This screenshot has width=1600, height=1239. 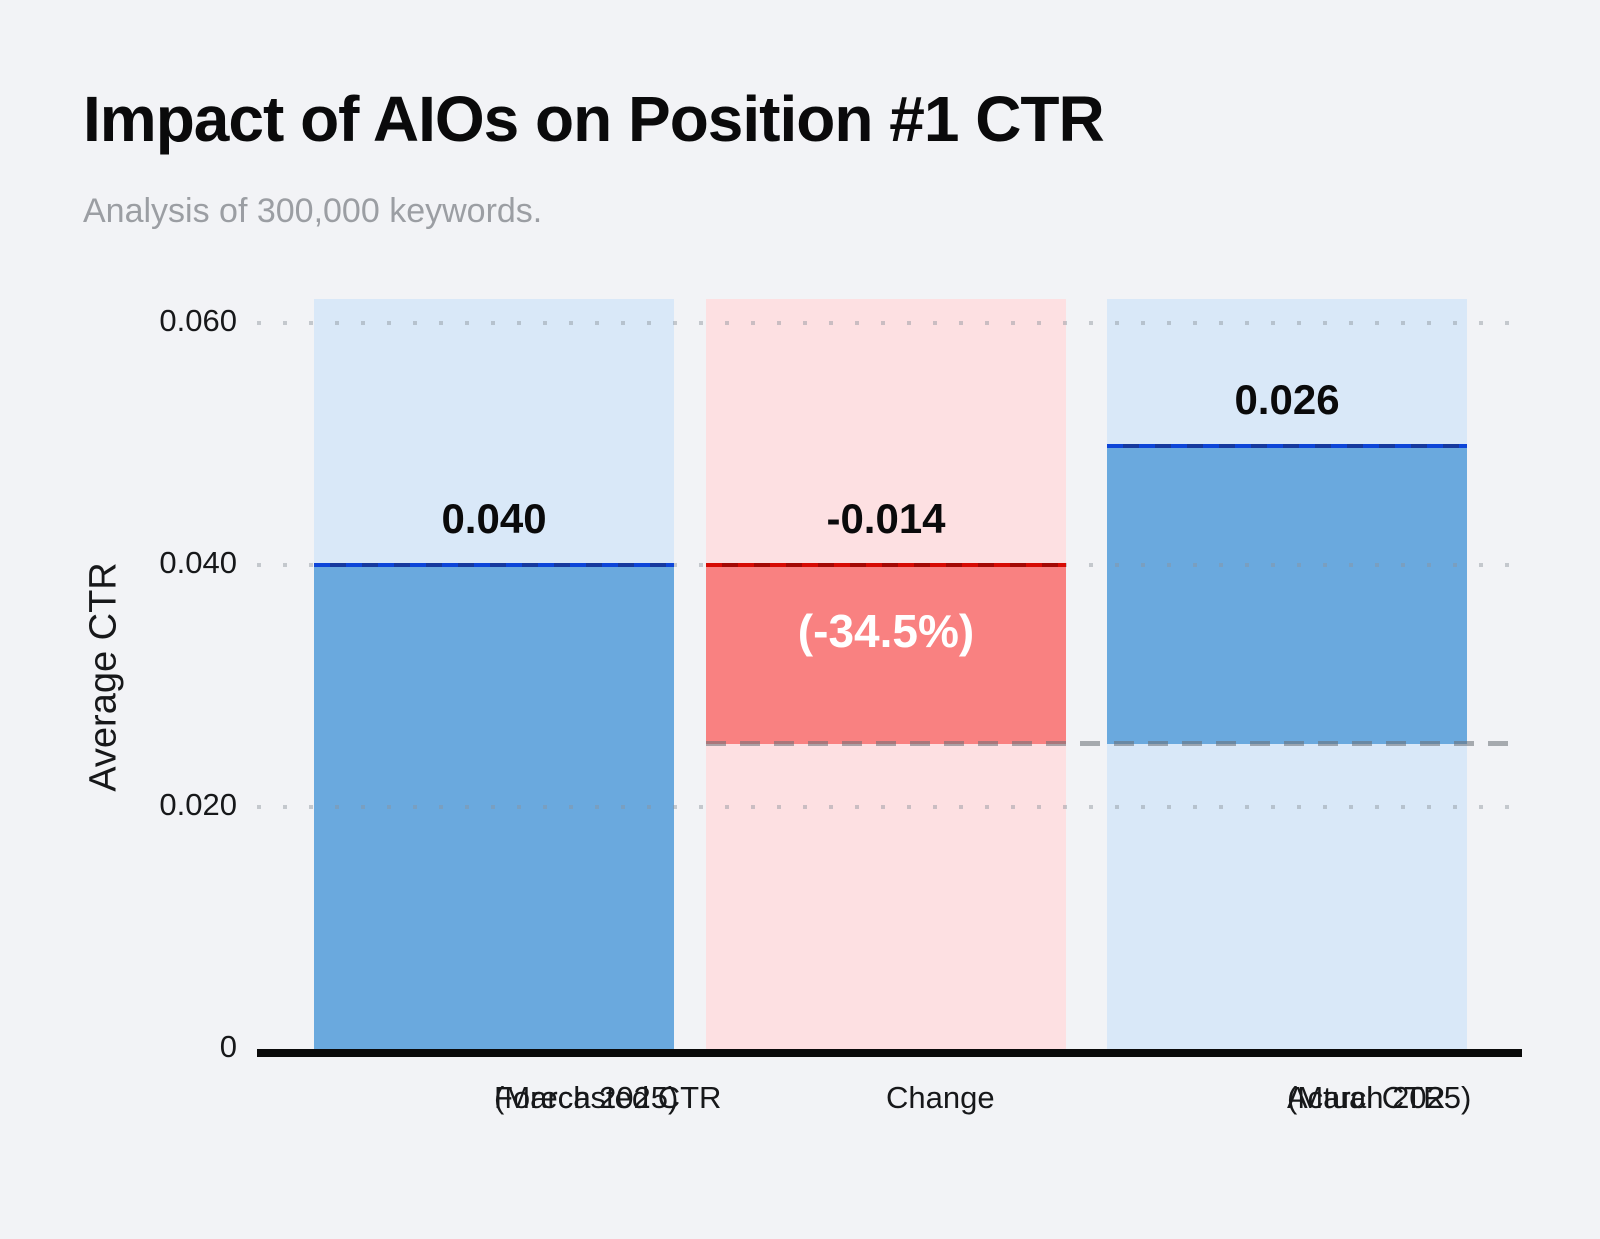 I want to click on x-tick-label-line: Change, so click(x=940, y=1097).